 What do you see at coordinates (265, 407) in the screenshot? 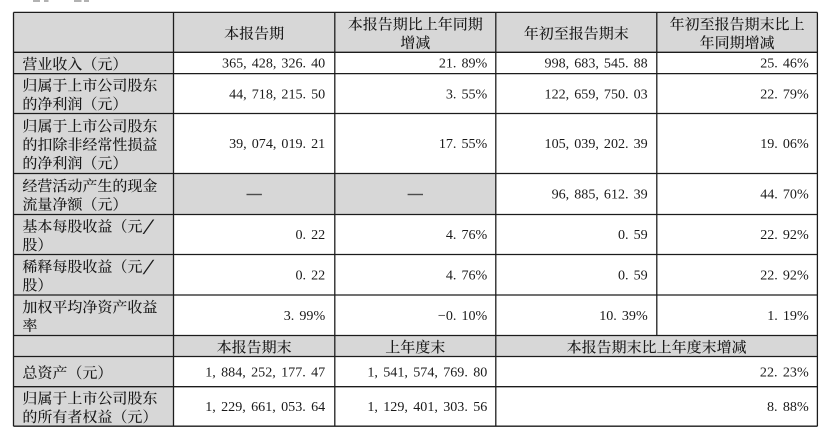
I see `svg-text: 1, 229, 661, 053. 64` at bounding box center [265, 407].